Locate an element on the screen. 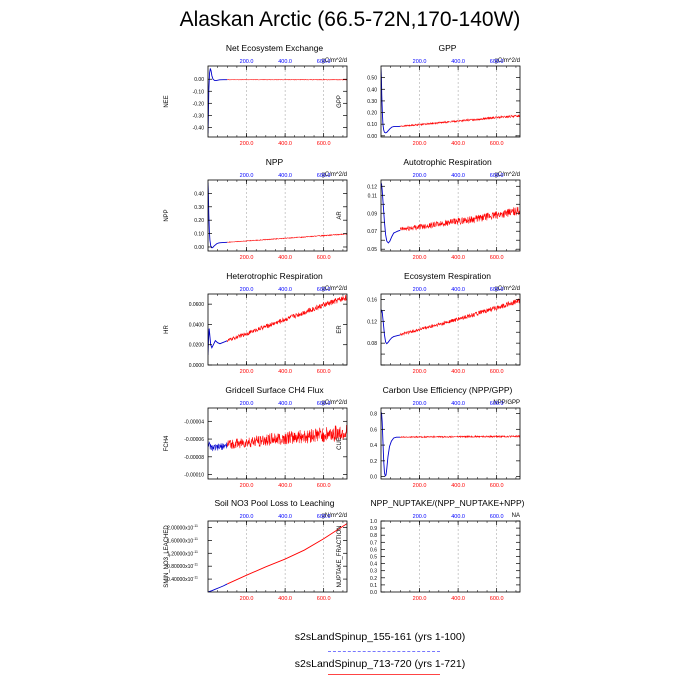 This screenshot has width=700, height=700. panel-units-6: gC/m^2/d is located at coordinates (335, 403).